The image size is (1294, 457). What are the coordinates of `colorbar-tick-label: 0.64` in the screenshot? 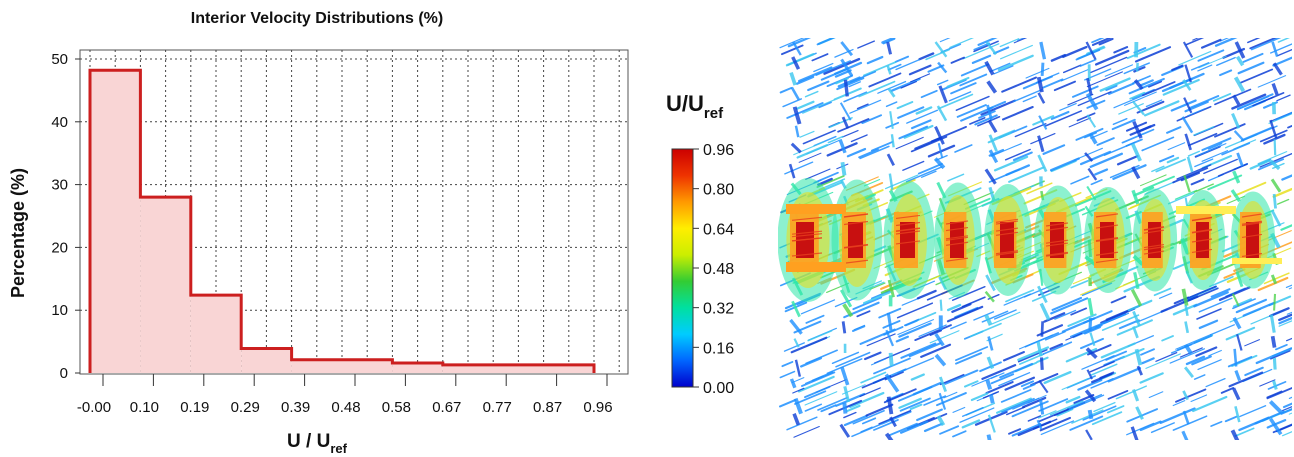 It's located at (718, 229).